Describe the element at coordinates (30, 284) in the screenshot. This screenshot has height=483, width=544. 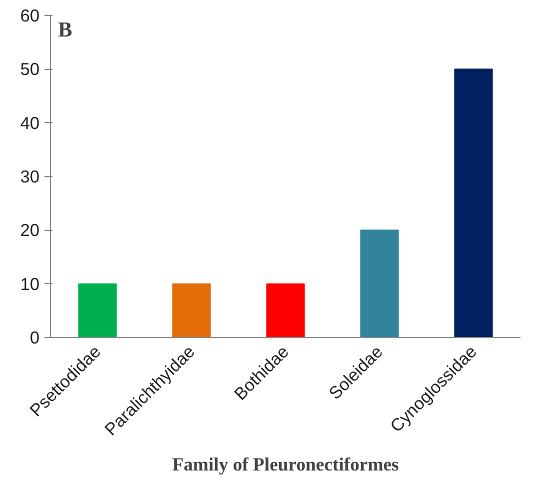
I see `y-tick-label: 10` at that location.